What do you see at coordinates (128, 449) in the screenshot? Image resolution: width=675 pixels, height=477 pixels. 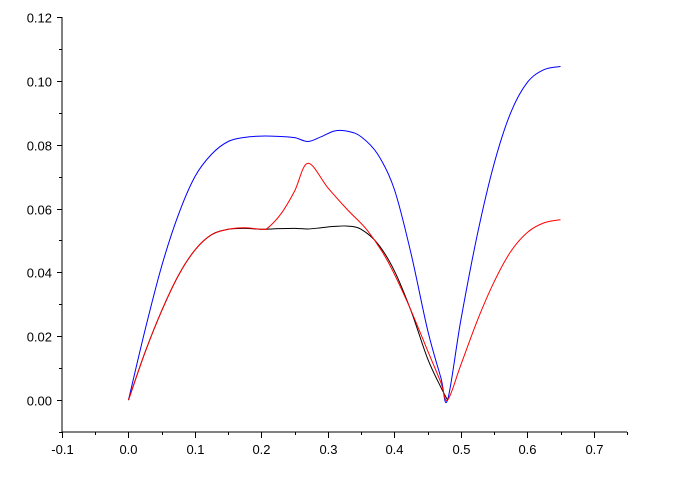 I see `x-tick-label: 0.0` at bounding box center [128, 449].